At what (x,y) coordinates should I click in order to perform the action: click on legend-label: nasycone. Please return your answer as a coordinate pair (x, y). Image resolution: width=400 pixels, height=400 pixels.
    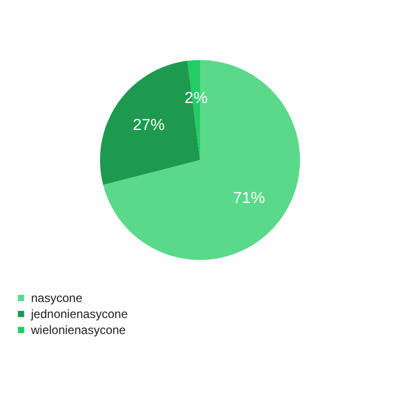
    Looking at the image, I should click on (57, 298).